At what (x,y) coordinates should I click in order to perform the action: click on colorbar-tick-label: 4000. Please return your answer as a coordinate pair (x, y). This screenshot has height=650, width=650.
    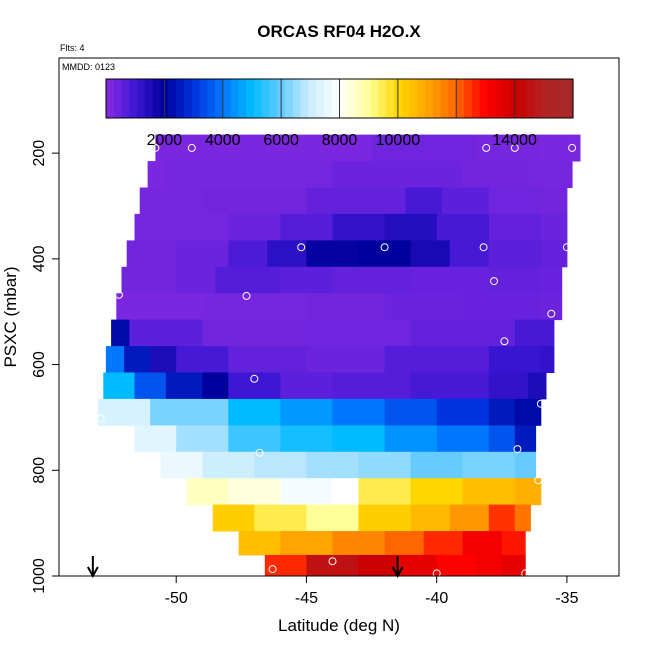
    Looking at the image, I should click on (223, 140).